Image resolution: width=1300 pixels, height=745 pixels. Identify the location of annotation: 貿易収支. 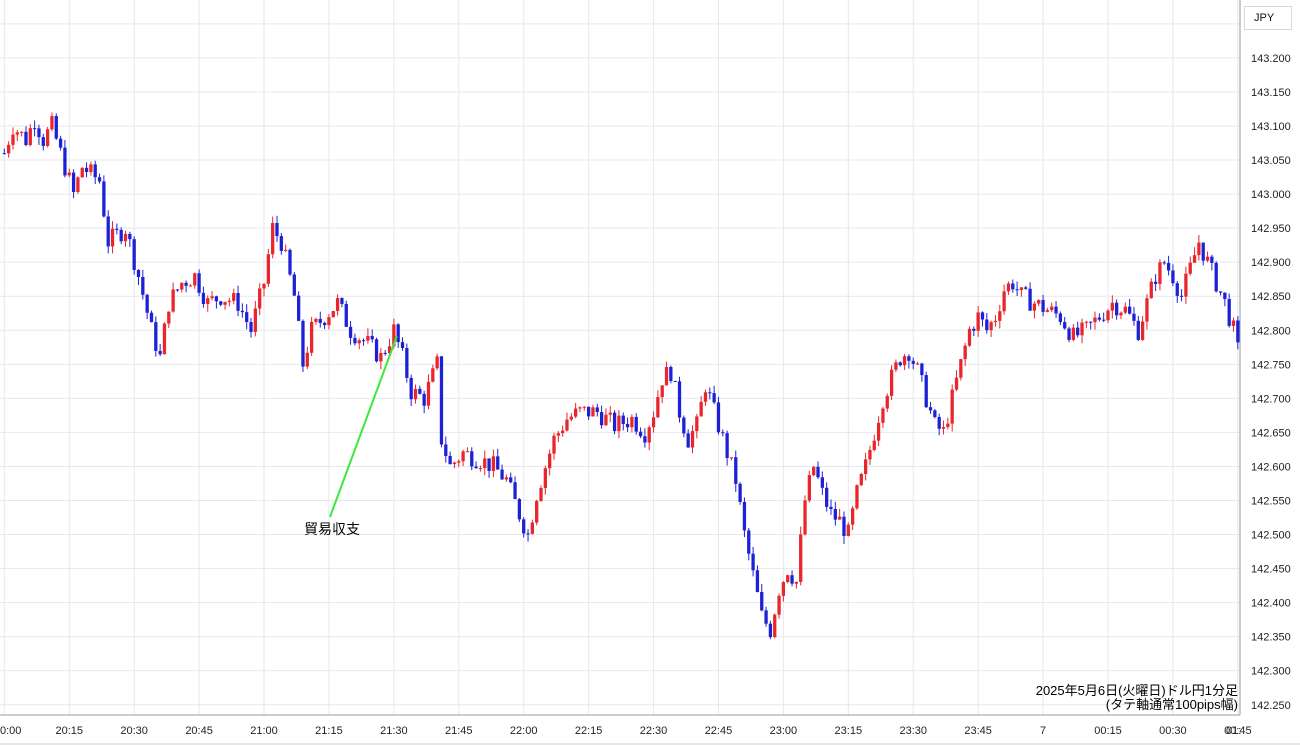
(351, 436).